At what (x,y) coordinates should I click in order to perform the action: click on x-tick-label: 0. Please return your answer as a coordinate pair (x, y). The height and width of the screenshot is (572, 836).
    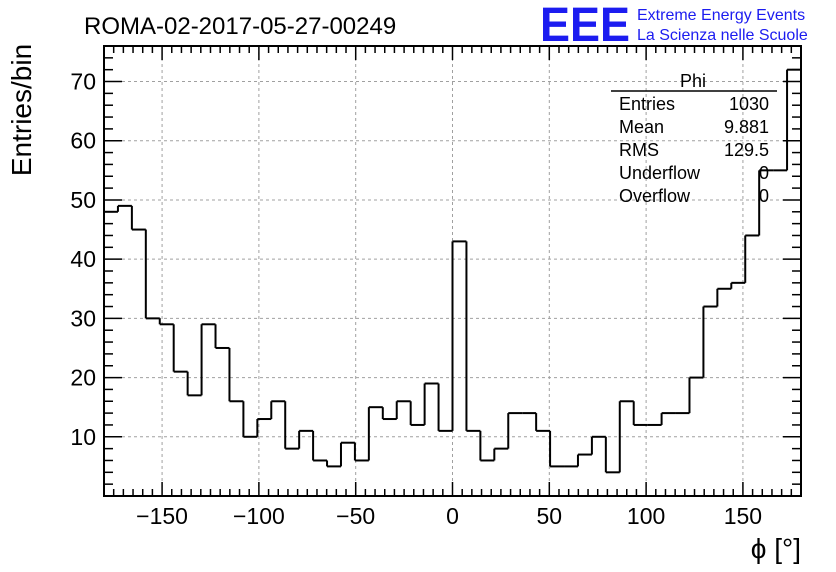
    Looking at the image, I should click on (452, 516).